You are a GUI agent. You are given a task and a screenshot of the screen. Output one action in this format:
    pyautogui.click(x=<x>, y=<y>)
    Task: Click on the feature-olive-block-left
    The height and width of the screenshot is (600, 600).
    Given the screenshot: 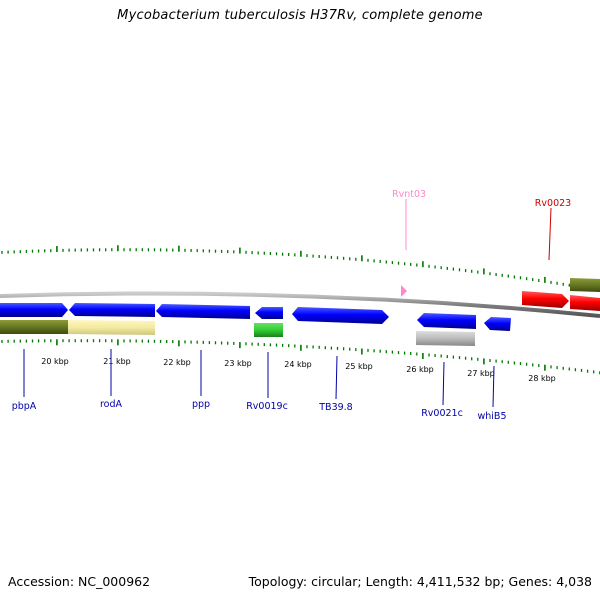 What is the action you would take?
    pyautogui.click(x=34, y=327)
    